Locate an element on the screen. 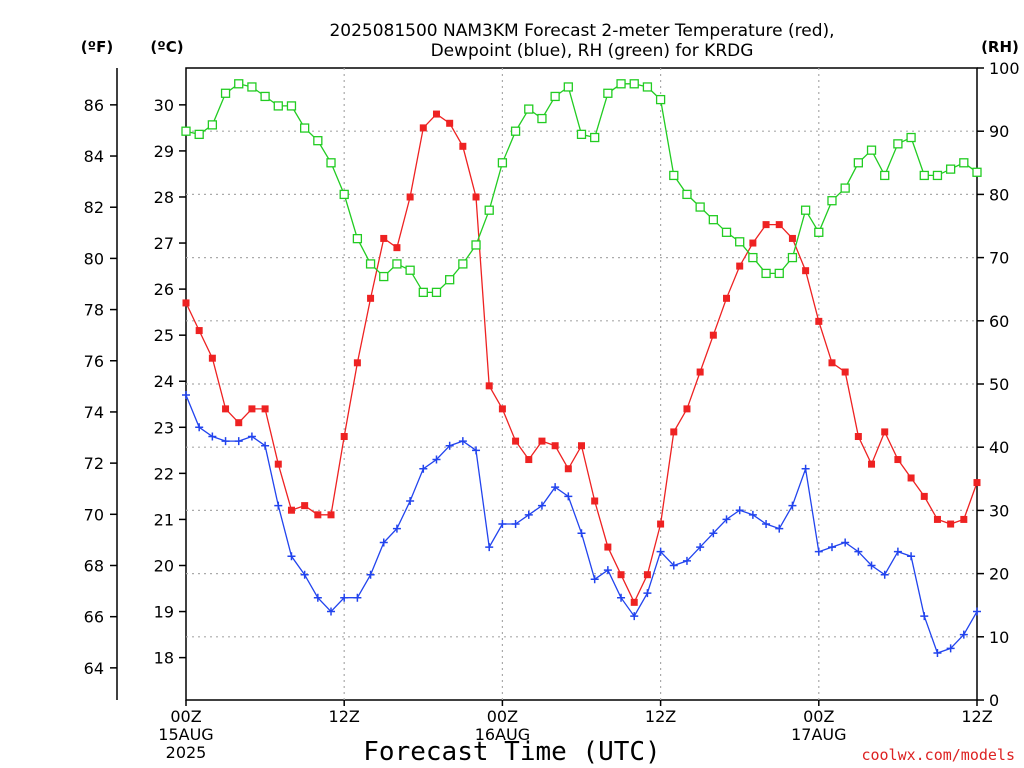 Image resolution: width=1024 pixels, height=768 pixels. left-axis-f-label: (ºF) is located at coordinates (97, 47).